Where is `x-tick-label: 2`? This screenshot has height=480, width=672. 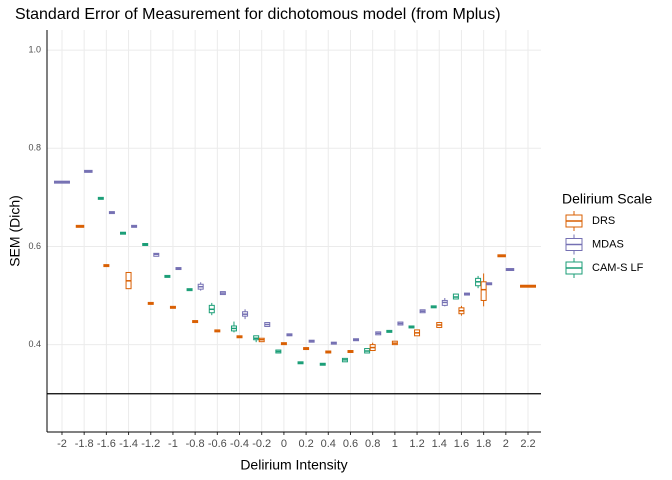 x-tick-label: 2 is located at coordinates (506, 444).